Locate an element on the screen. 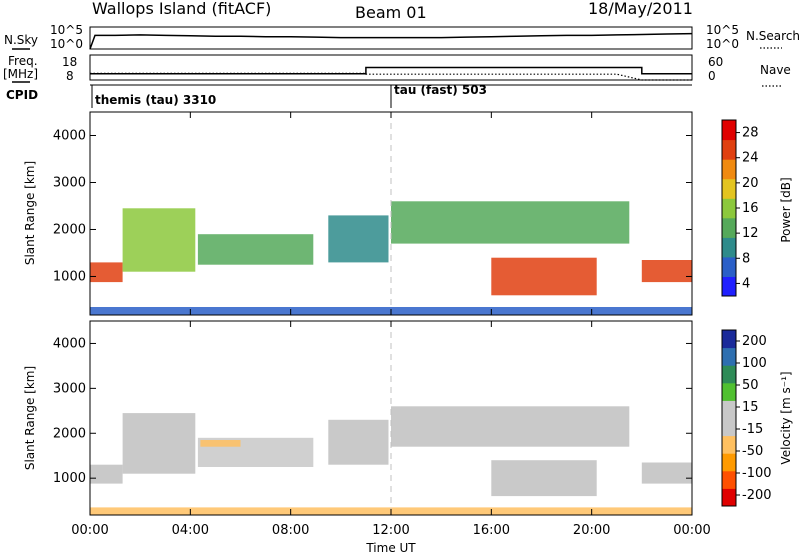 The width and height of the screenshot is (800, 554). nsky-panel-frame is located at coordinates (391, 38).